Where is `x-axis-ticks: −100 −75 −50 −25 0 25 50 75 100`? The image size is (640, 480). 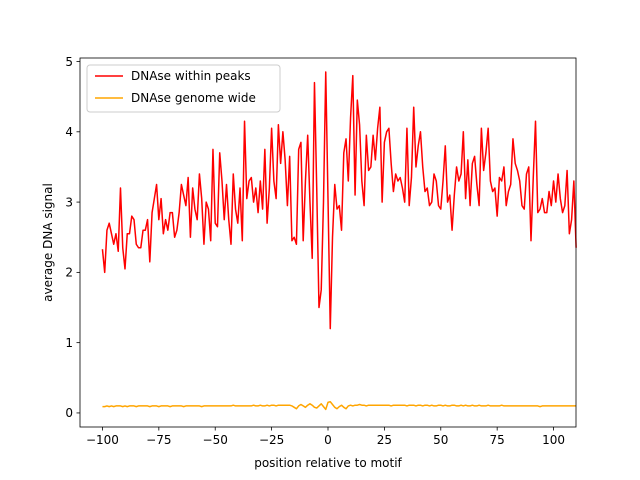 x-axis-ticks: −100 −75 −50 −25 0 25 50 75 100 is located at coordinates (325, 437).